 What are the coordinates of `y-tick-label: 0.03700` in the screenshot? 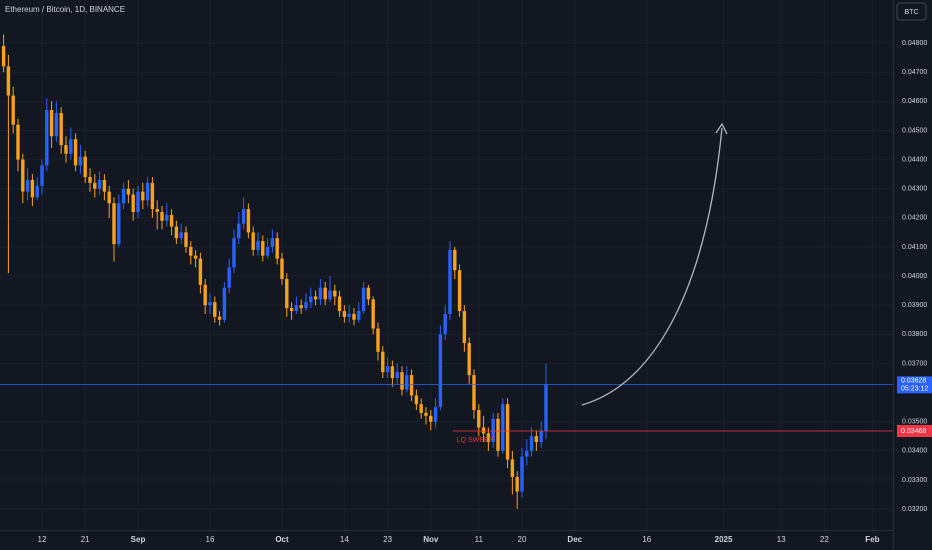 It's located at (914, 363).